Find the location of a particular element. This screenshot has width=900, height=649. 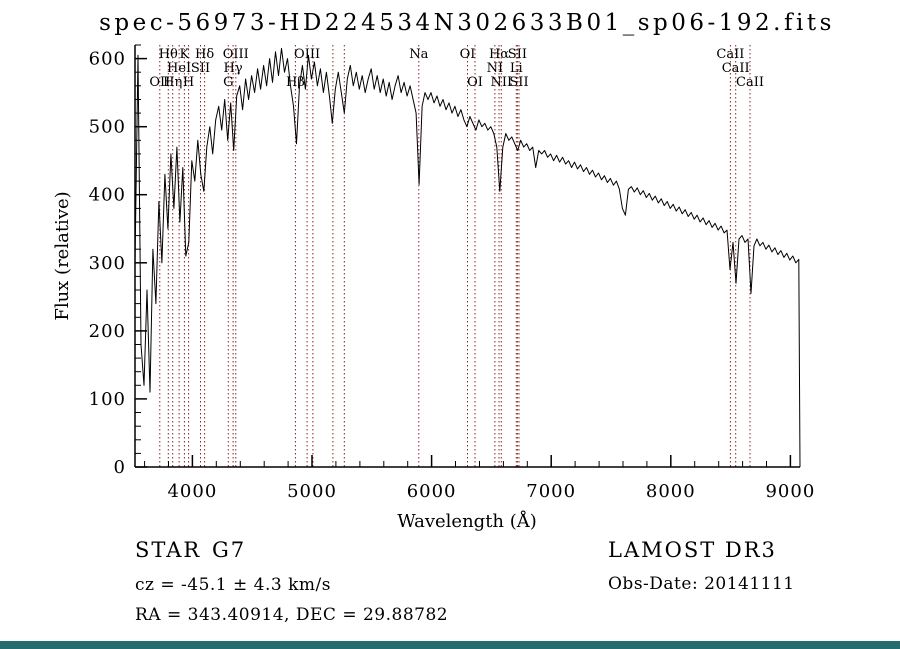

x-axis-label: Wavelength (Å) is located at coordinates (467, 521).